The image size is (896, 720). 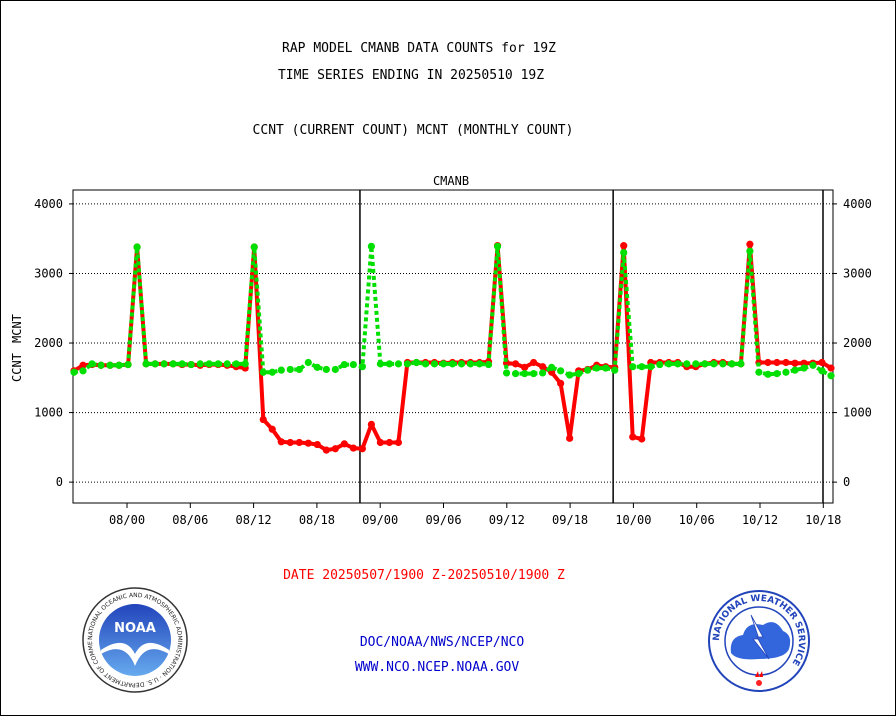 I want to click on x-tick-label: 08/06, so click(x=190, y=520).